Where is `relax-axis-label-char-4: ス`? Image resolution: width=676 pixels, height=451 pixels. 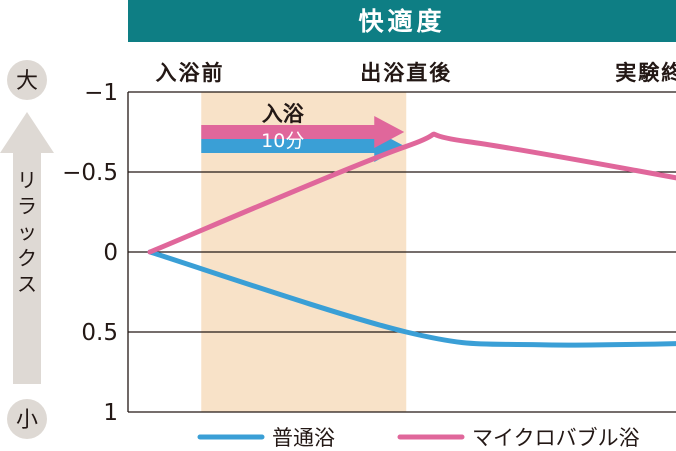 relax-axis-label-char-4: ス is located at coordinates (27, 284).